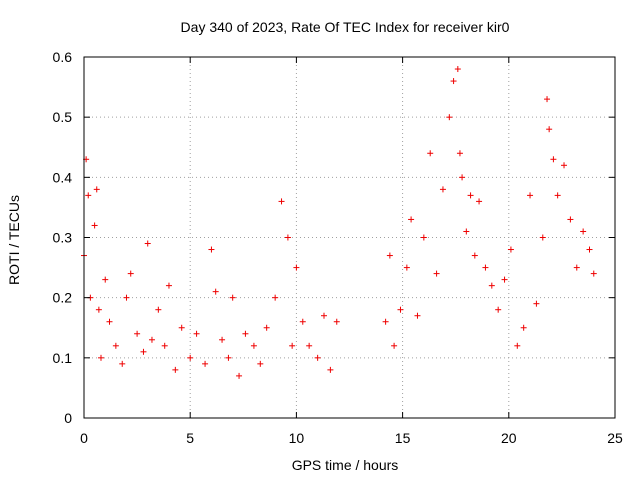 The image size is (640, 480). Describe the element at coordinates (297, 438) in the screenshot. I see `x-tick-label: 10` at that location.